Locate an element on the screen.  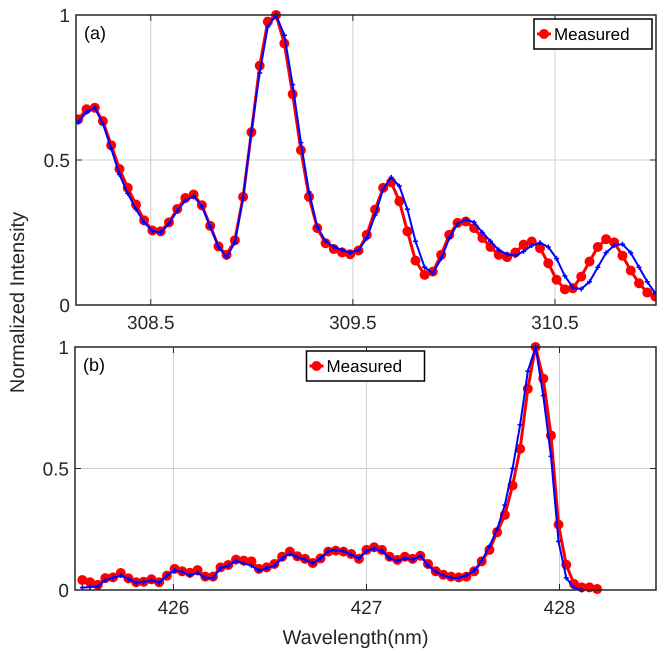
x-tick-label: 426 is located at coordinates (174, 608).